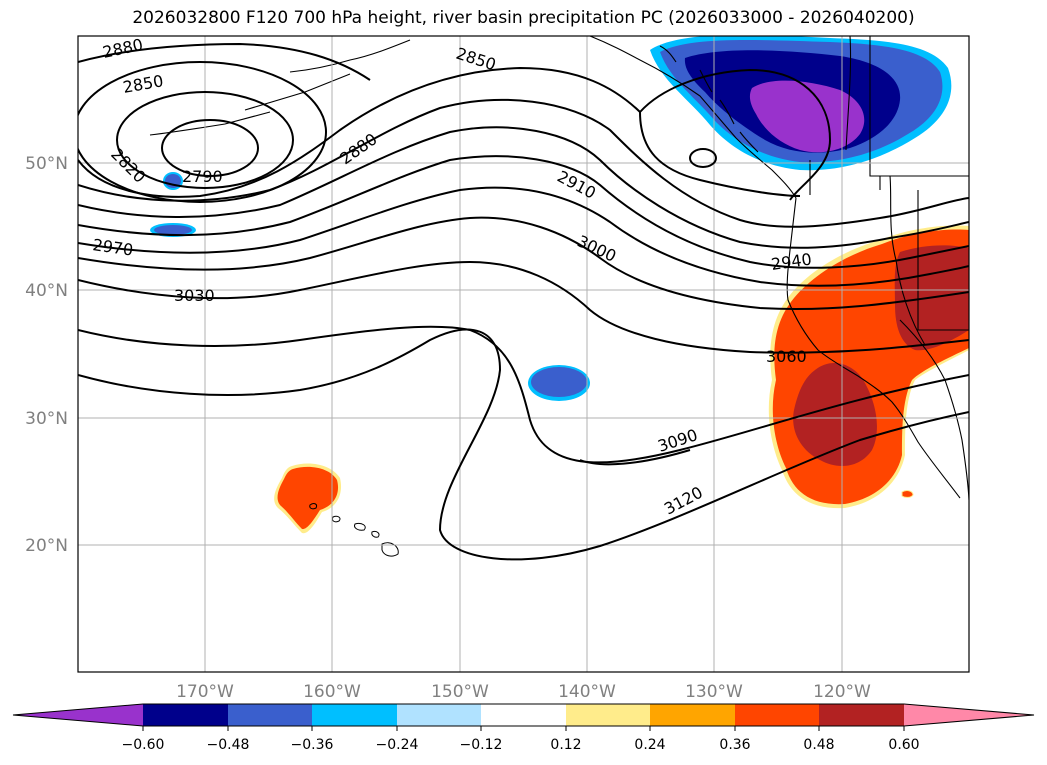 This screenshot has width=1047, height=765. Describe the element at coordinates (308, 498) in the screenshot. I see `precip-positive-blob-hawaii` at that location.